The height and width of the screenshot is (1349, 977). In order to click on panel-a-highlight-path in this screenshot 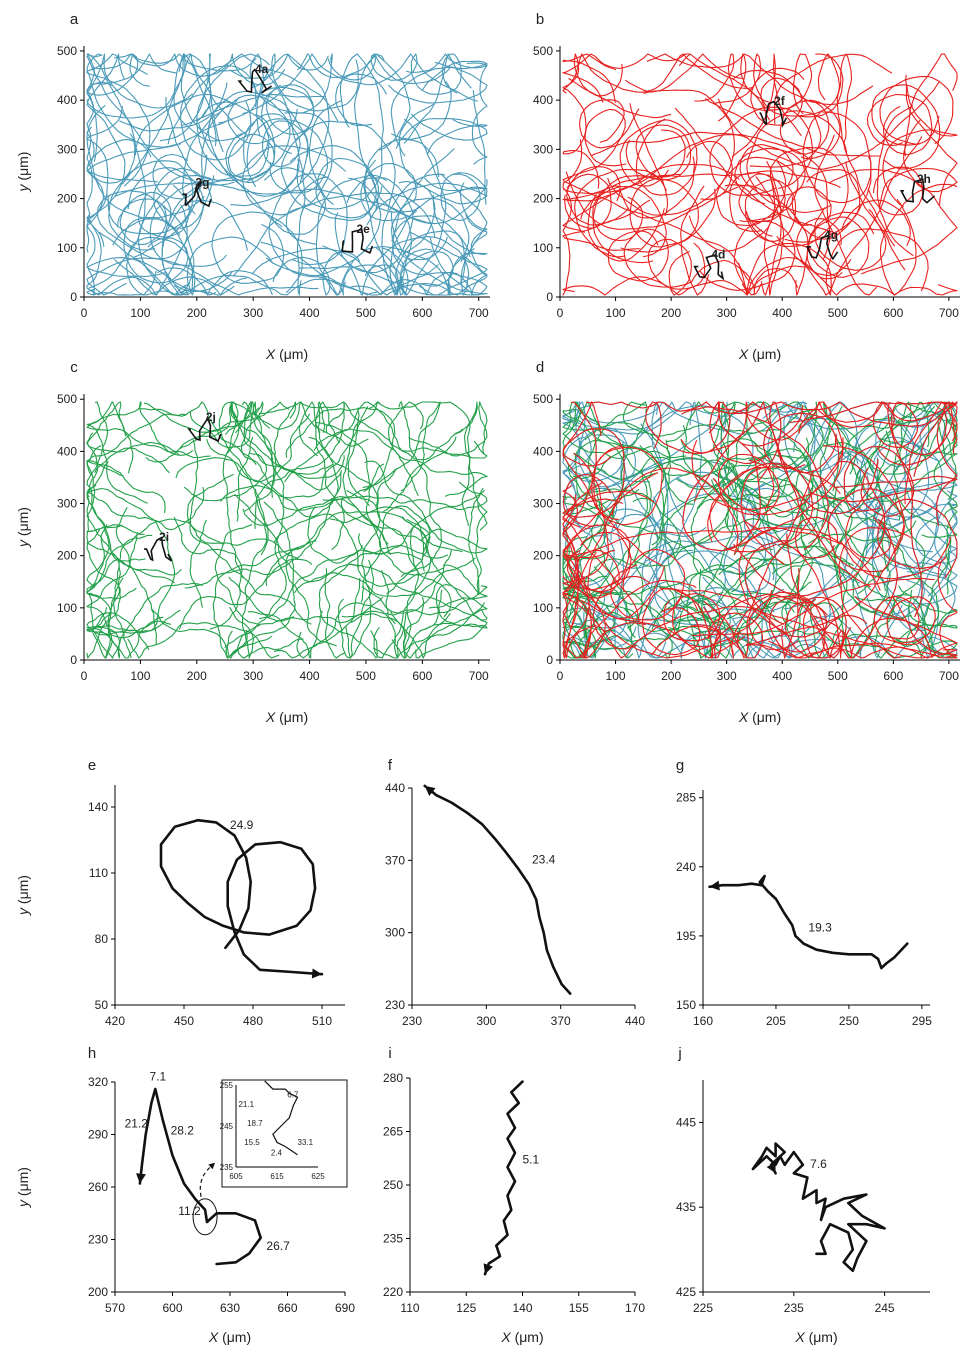, I will do `click(255, 81)`.